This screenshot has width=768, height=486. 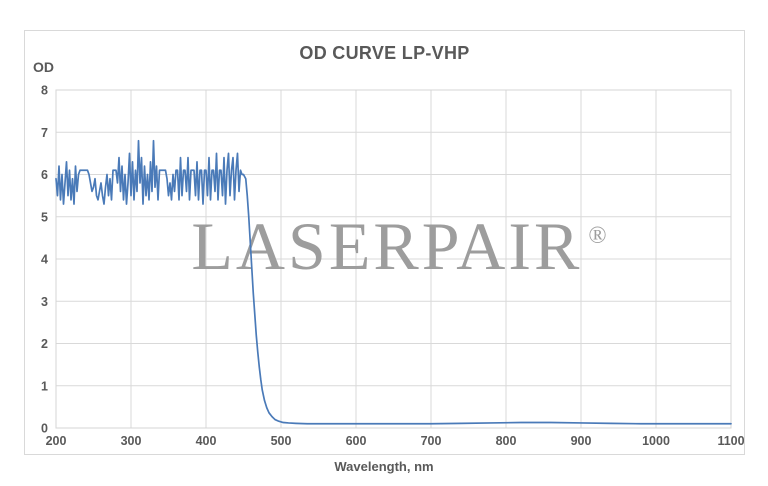 What do you see at coordinates (431, 441) in the screenshot?
I see `svg-text: 700` at bounding box center [431, 441].